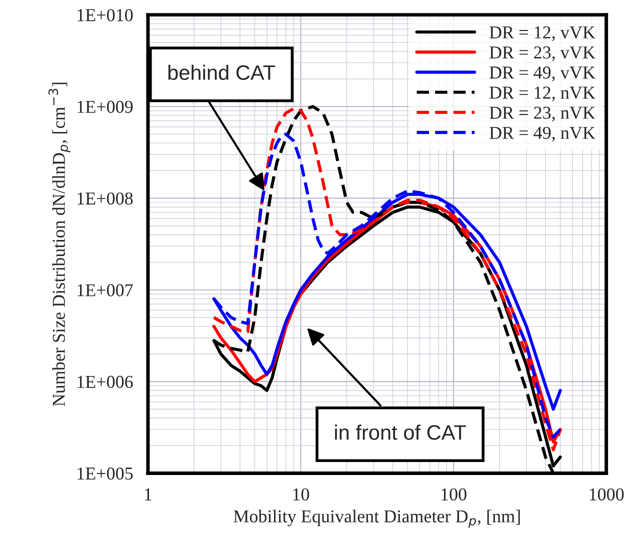 The height and width of the screenshot is (549, 627). Describe the element at coordinates (377, 519) in the screenshot. I see `x-axis-title: Mobility Equivalent Diameter D$_{p}$, [nm]` at that location.